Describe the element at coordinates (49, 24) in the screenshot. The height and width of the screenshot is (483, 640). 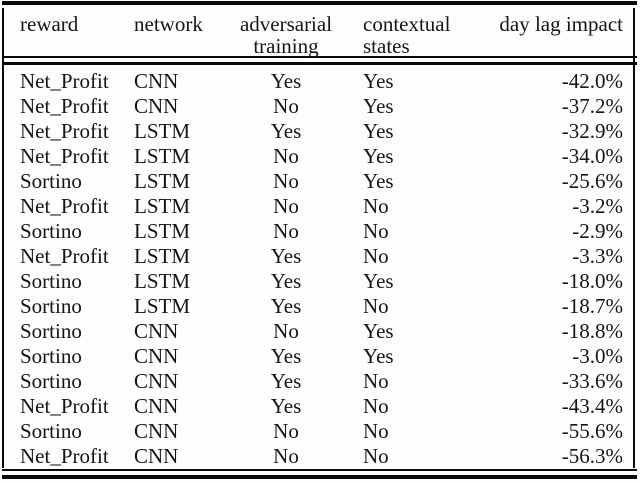
I see `column-header-label: reward` at that location.